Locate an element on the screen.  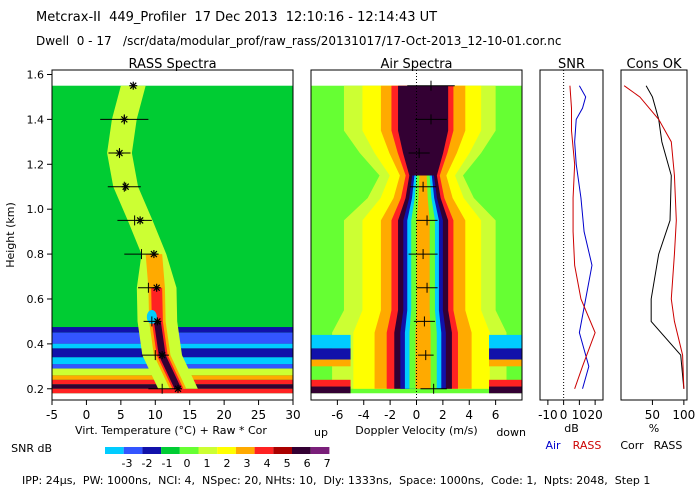
air-xtick-label: 6 is located at coordinates (496, 415).